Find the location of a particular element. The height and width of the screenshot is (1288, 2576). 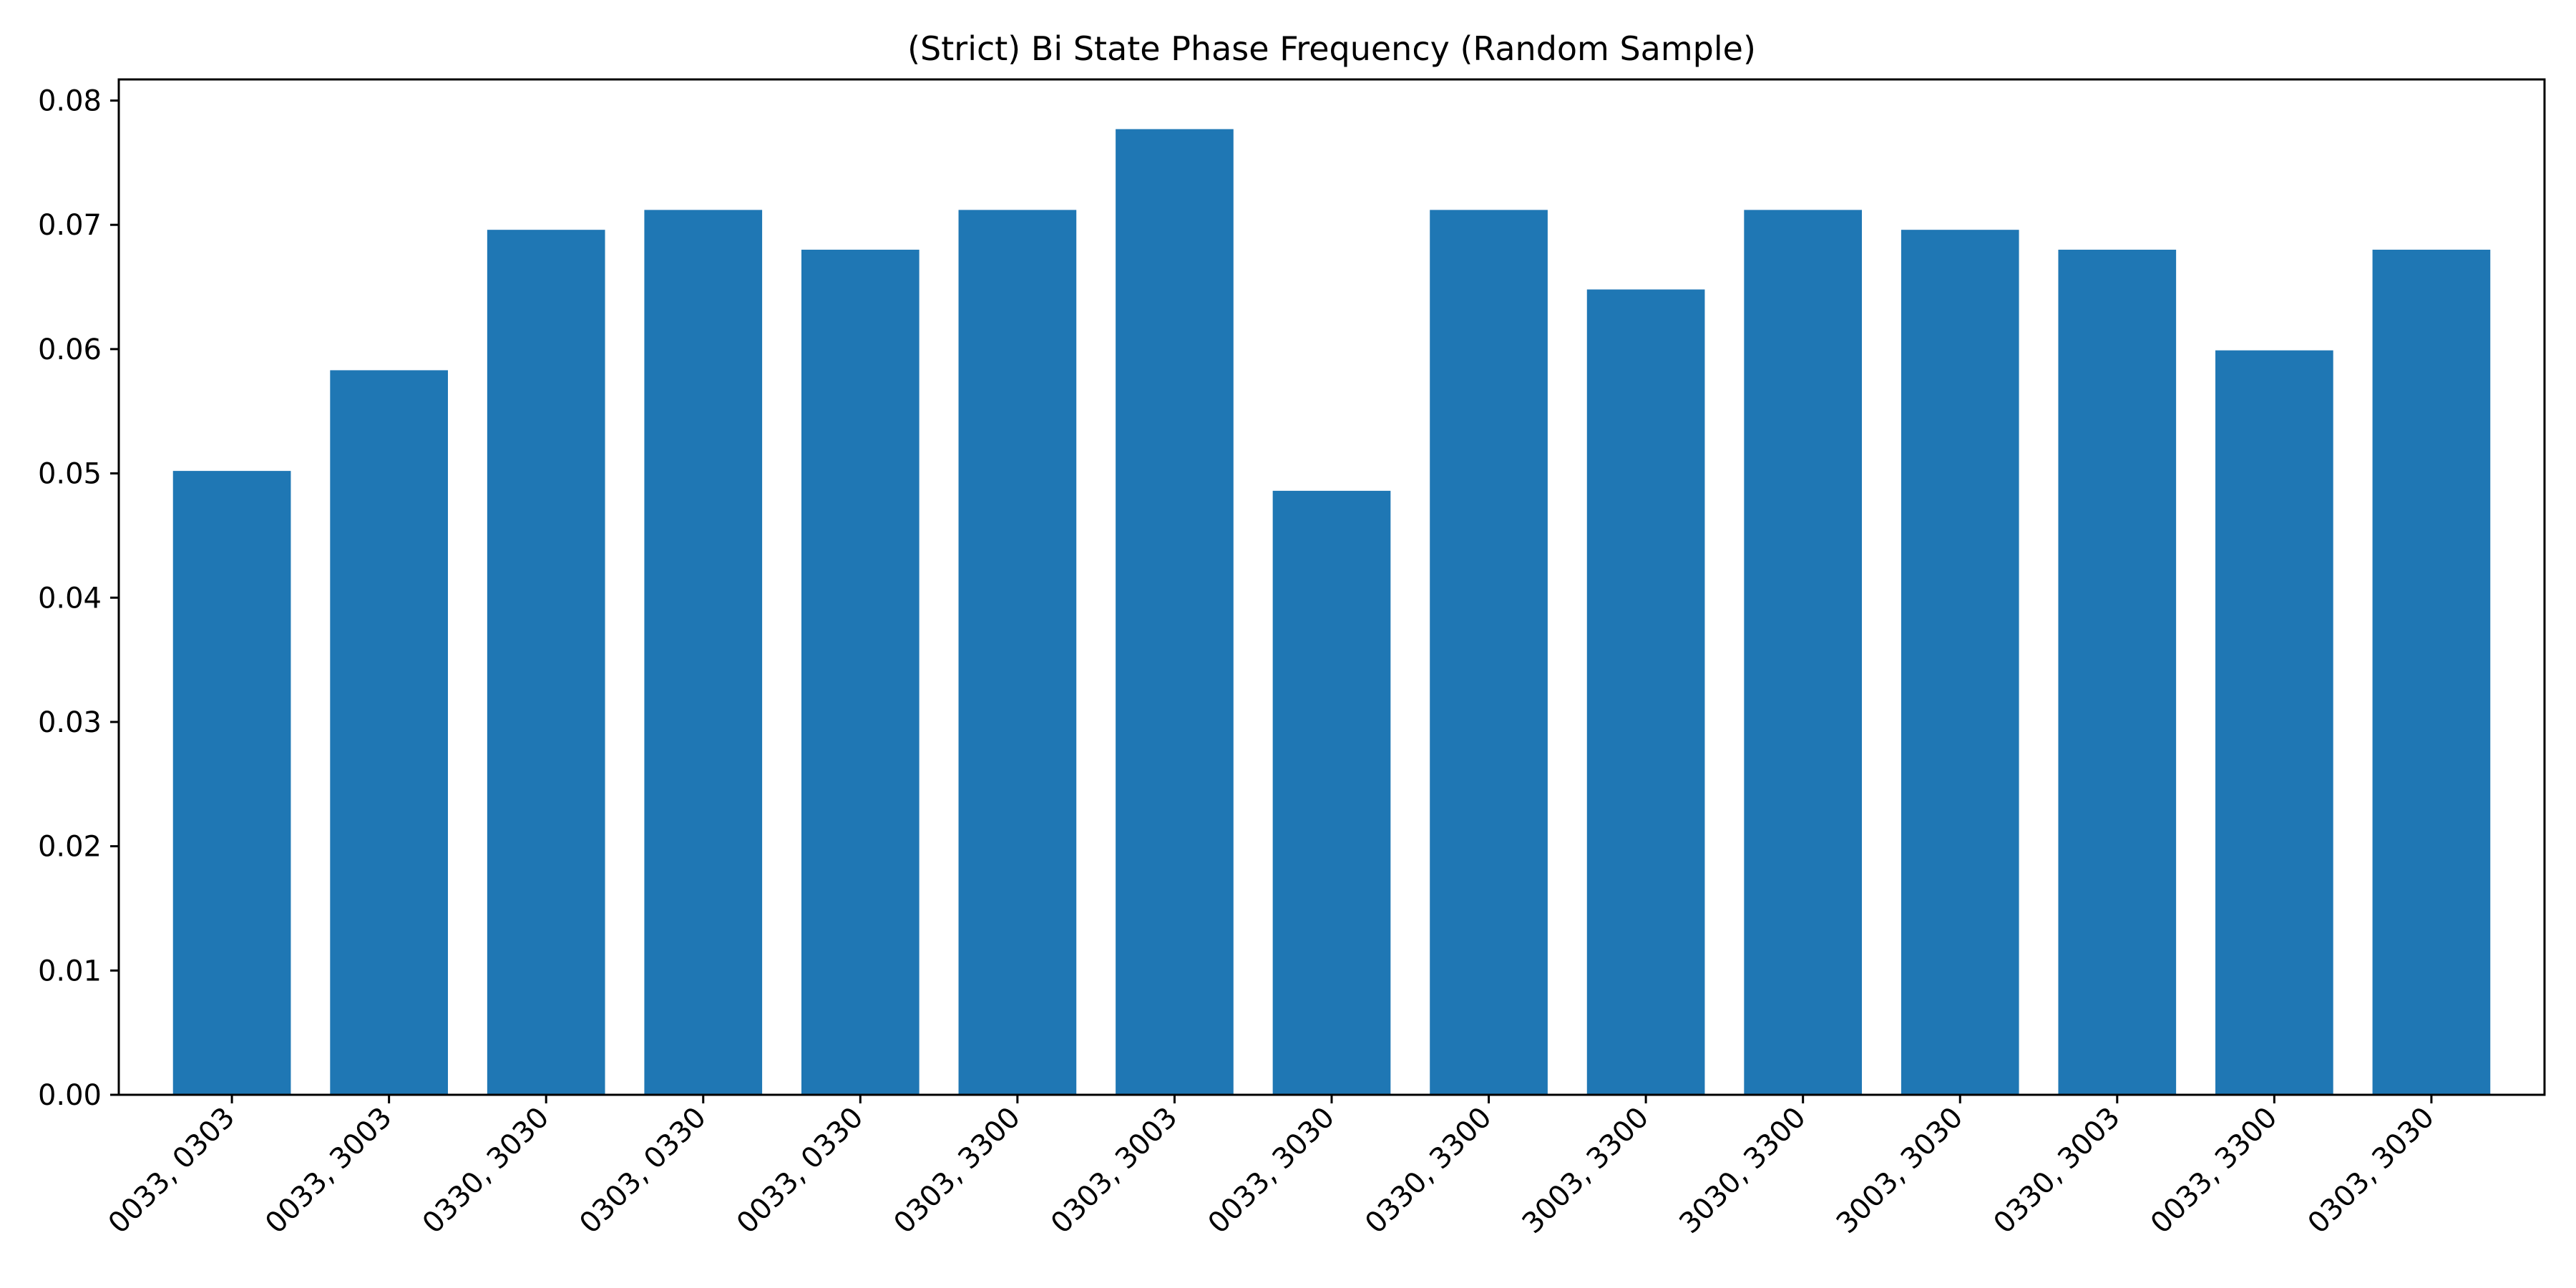

y-tick-label: 0.06 is located at coordinates (70, 349).